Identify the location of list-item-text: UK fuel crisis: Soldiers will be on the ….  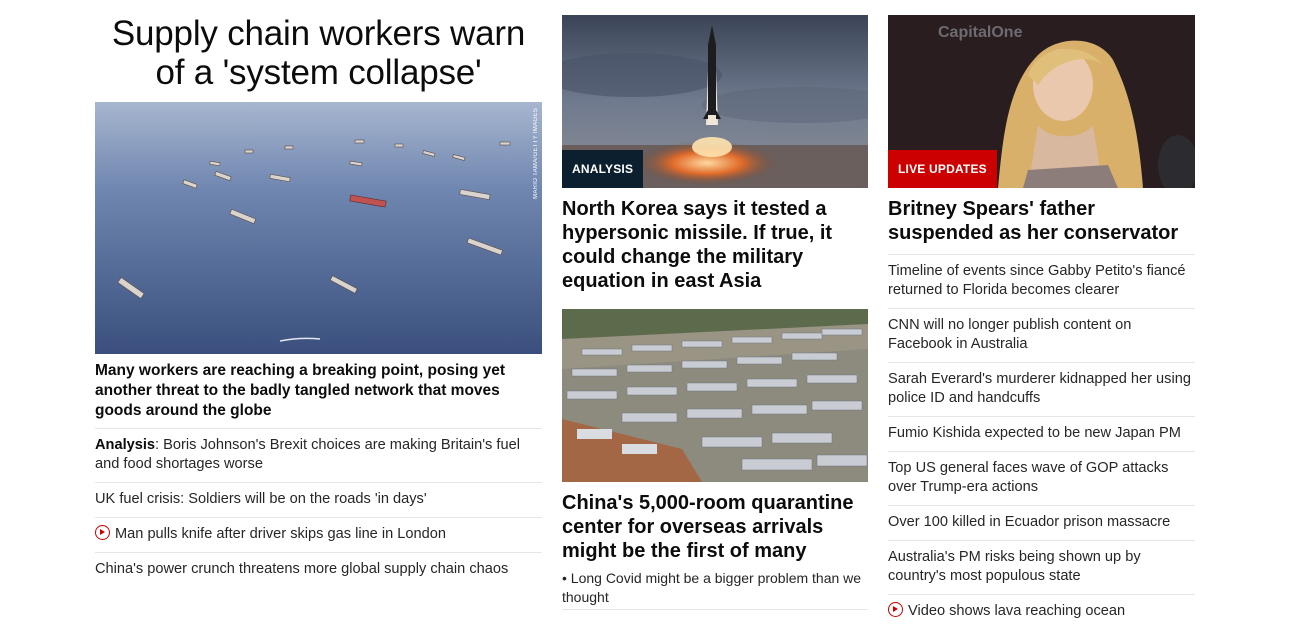
(261, 499).